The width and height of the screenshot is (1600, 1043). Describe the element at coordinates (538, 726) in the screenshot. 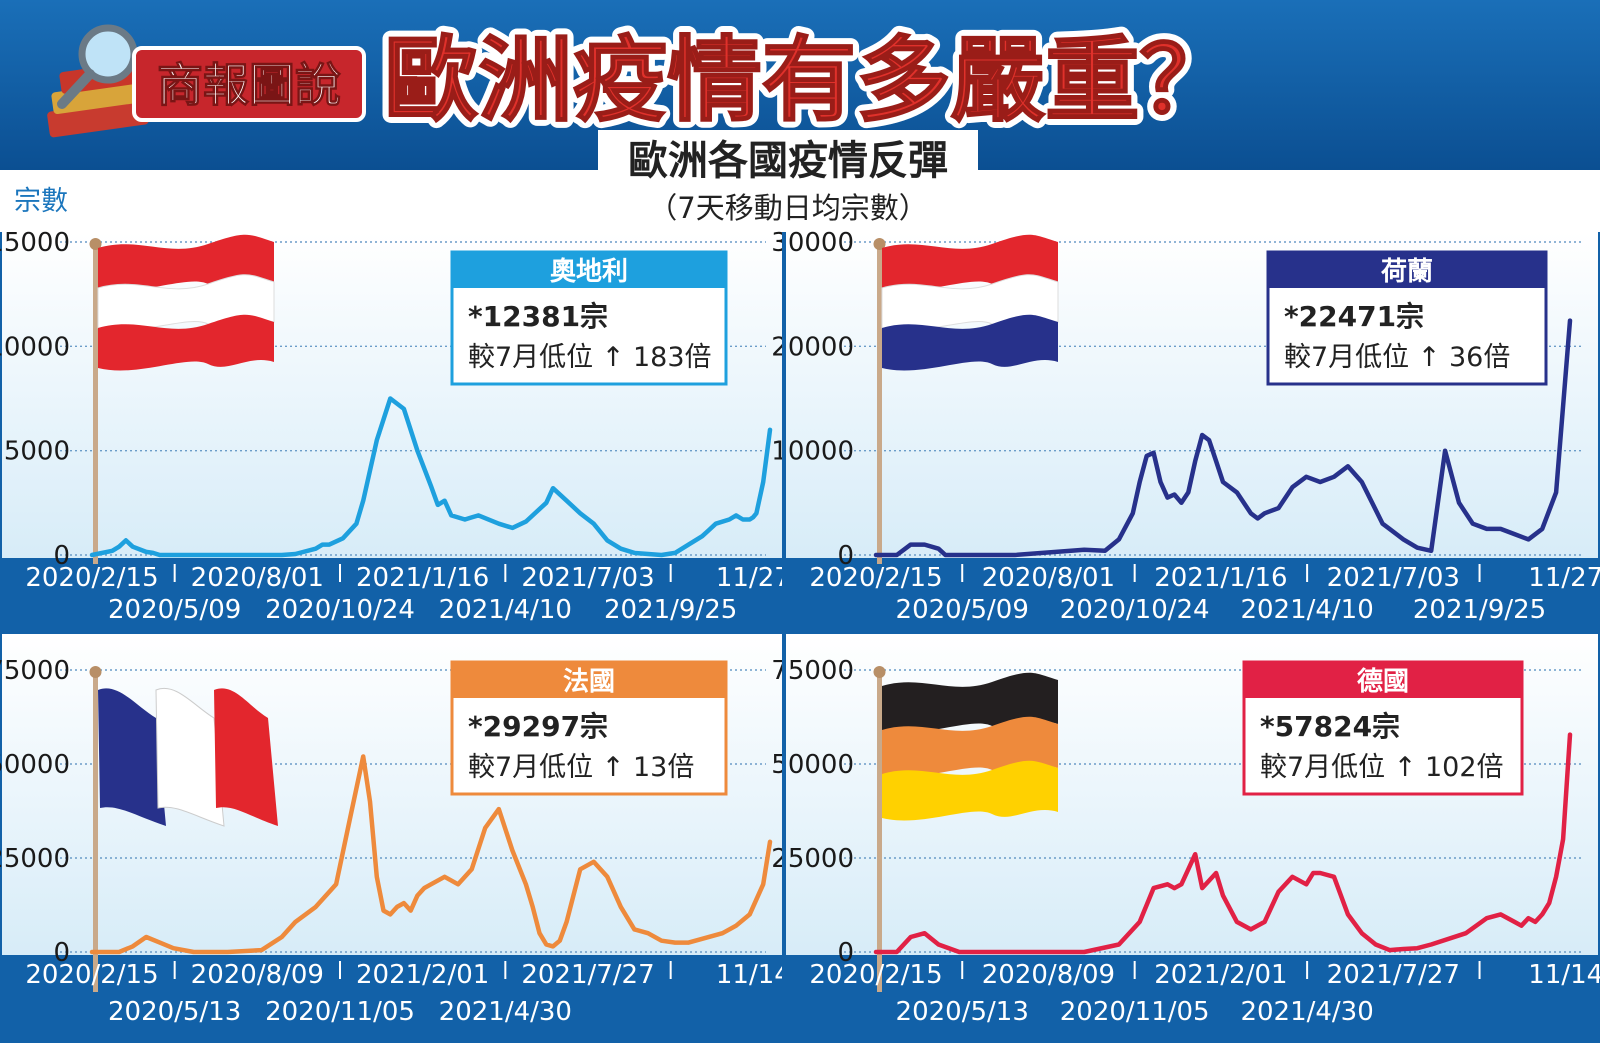

I see `legend-value: *29297宗` at that location.